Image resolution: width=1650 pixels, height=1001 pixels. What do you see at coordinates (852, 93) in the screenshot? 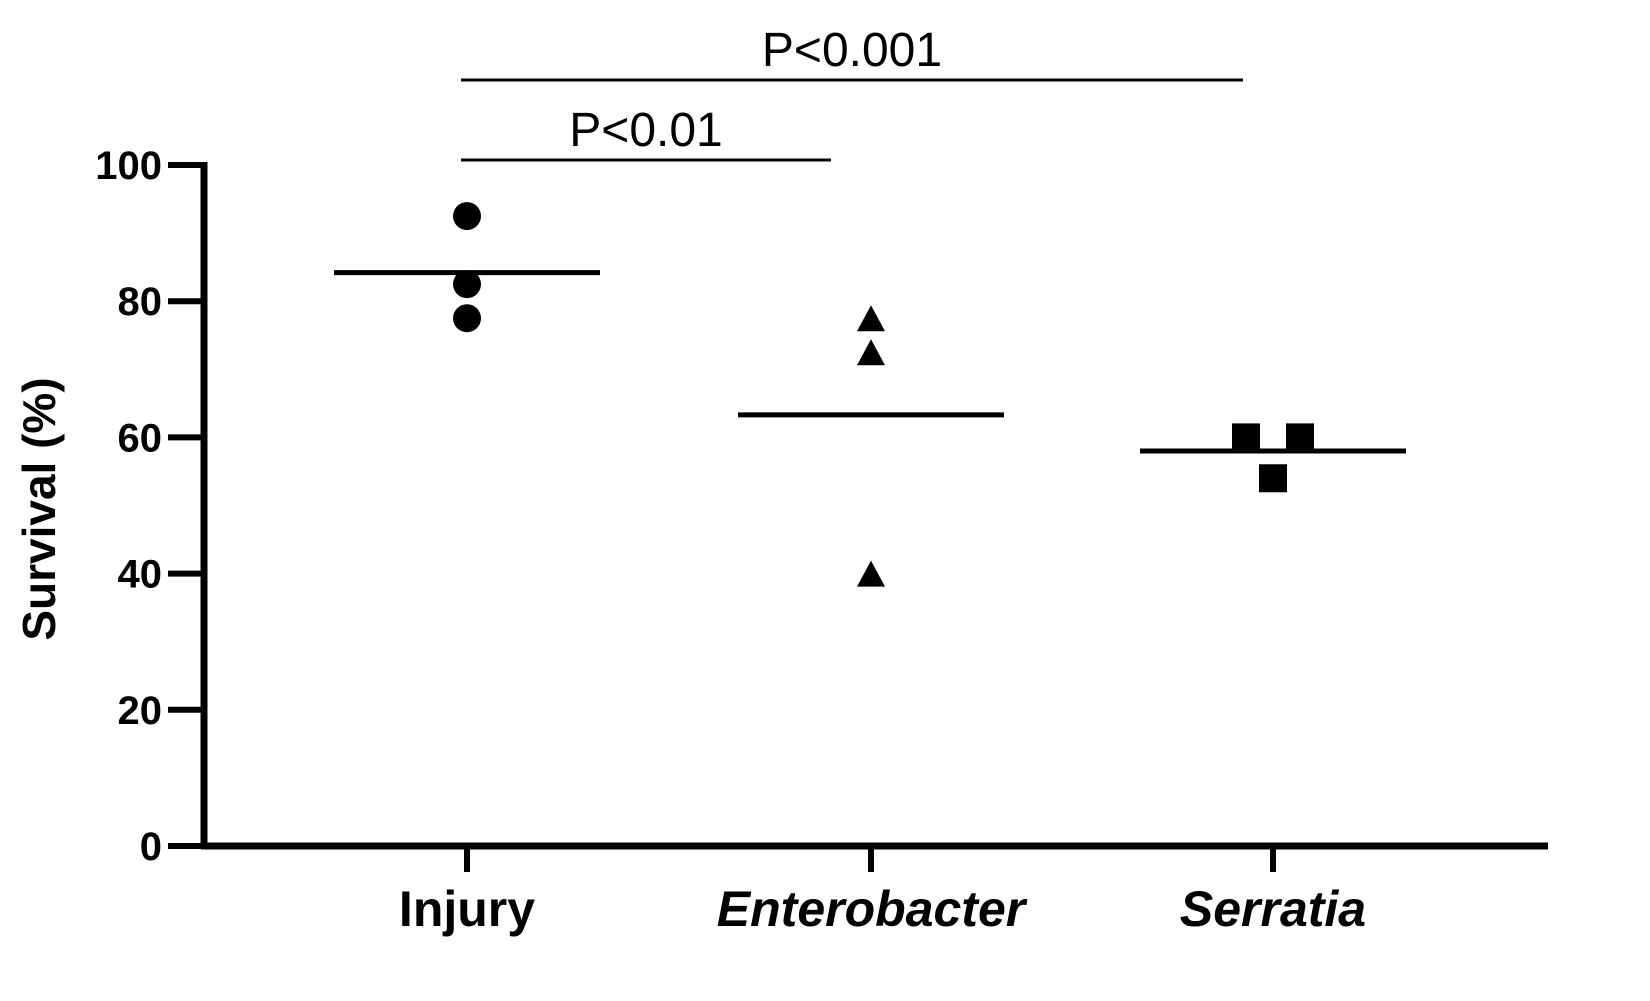
I see `significance-brackets: P<0.01 P<0.001` at bounding box center [852, 93].